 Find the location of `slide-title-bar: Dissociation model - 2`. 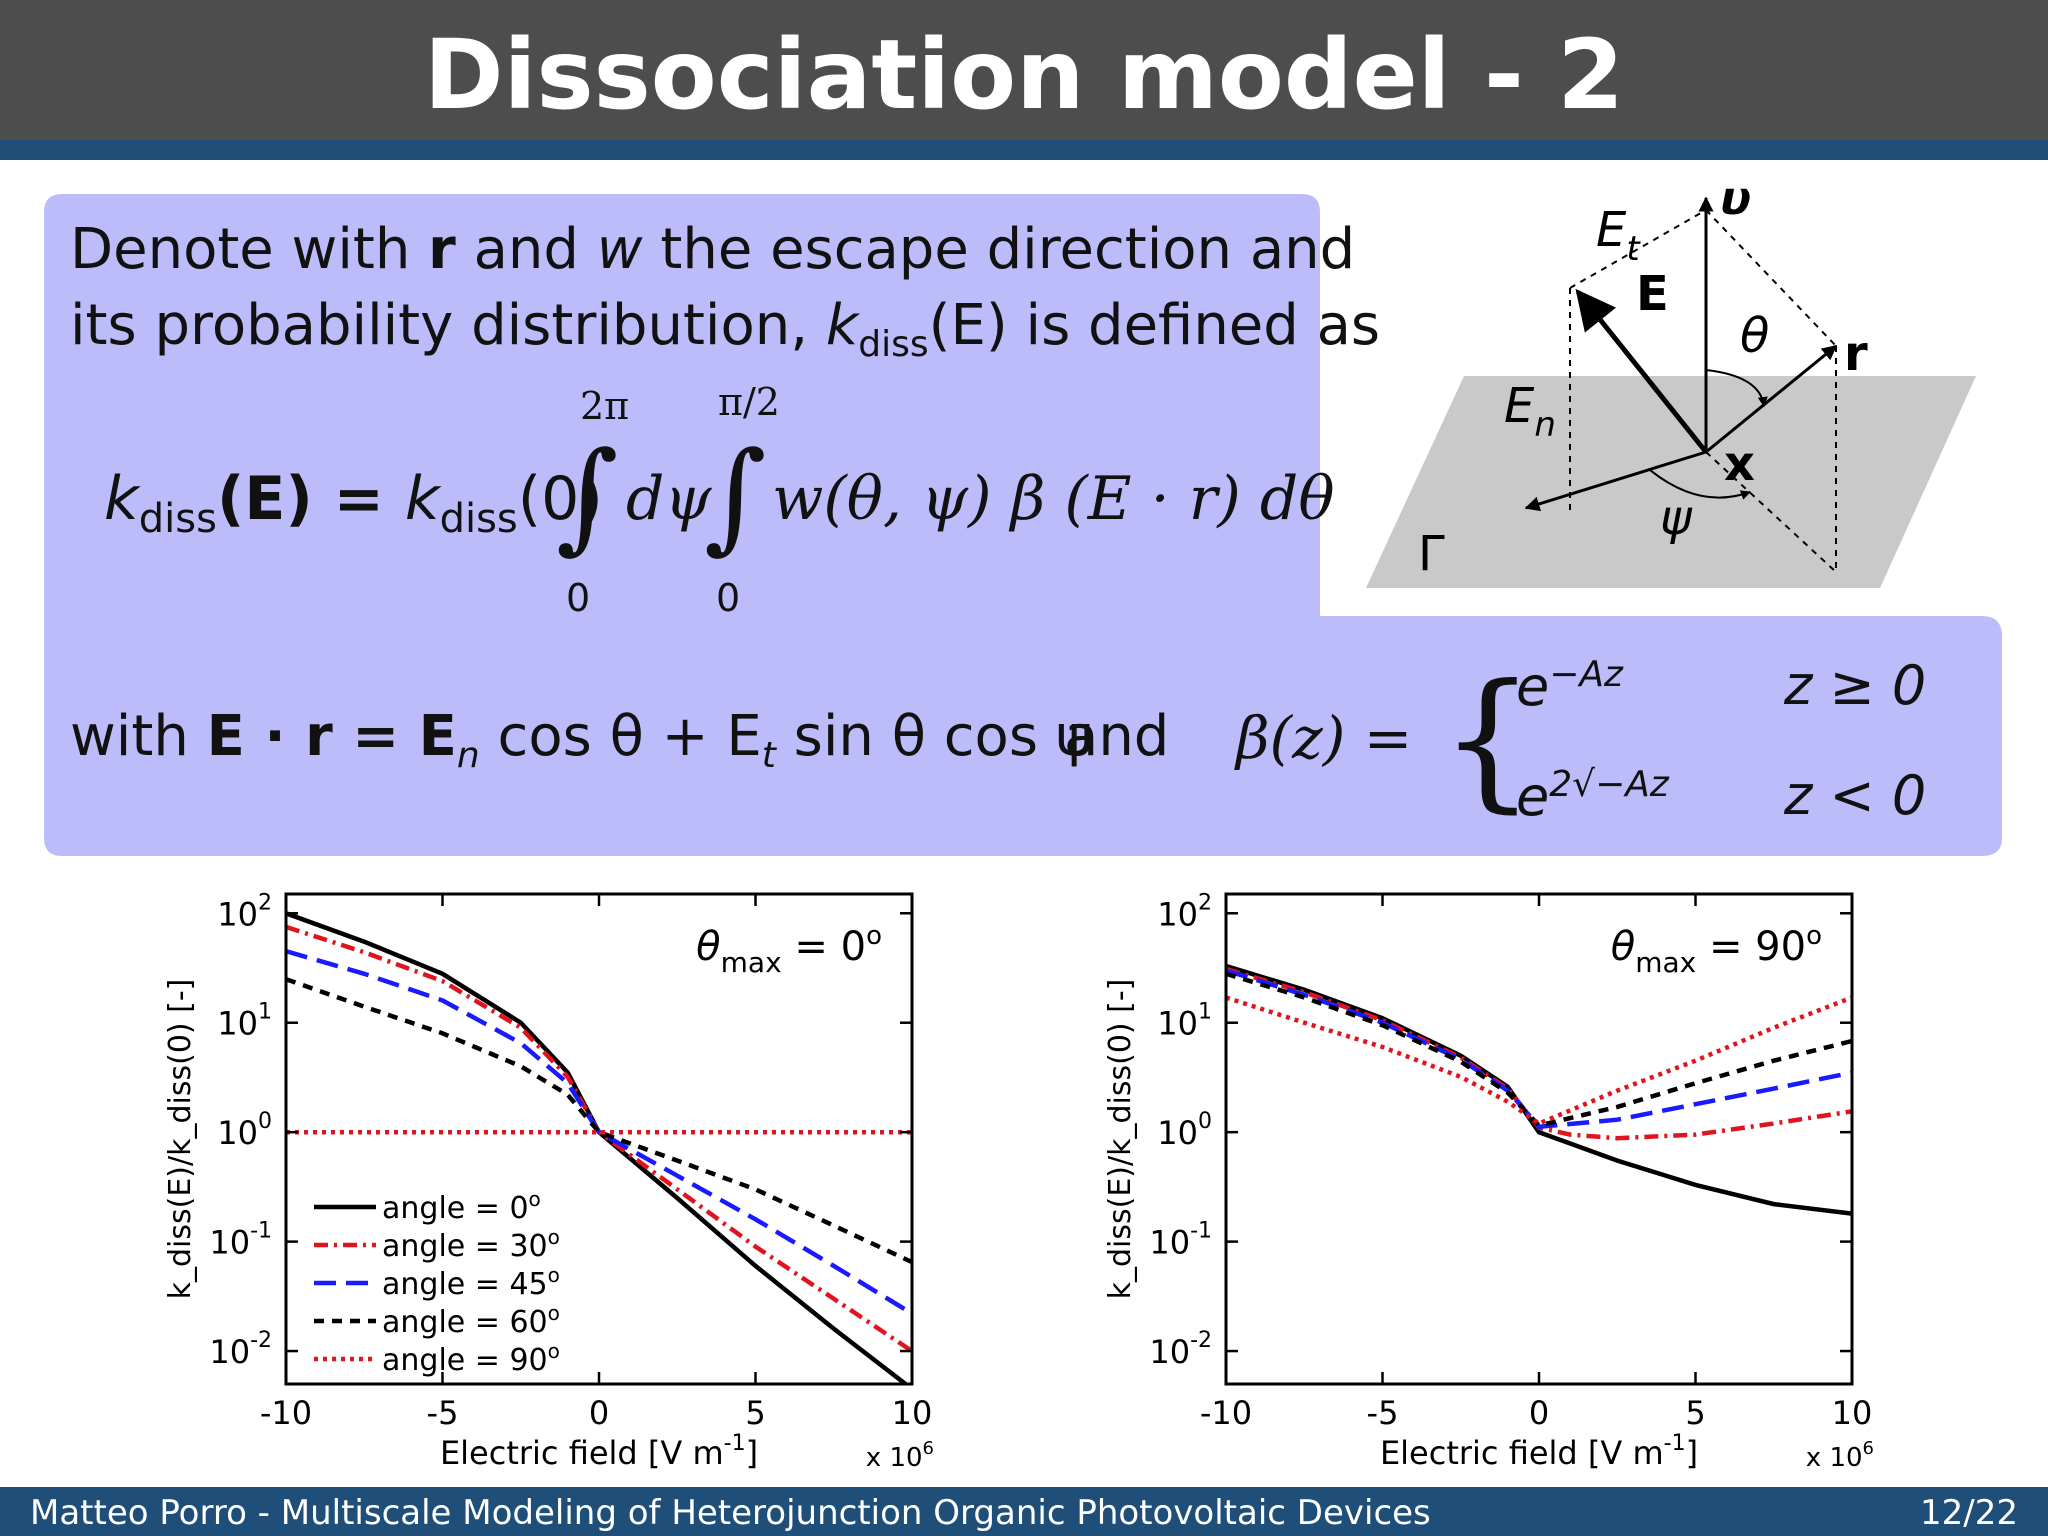

slide-title-bar: Dissociation model - 2 is located at coordinates (1024, 70).